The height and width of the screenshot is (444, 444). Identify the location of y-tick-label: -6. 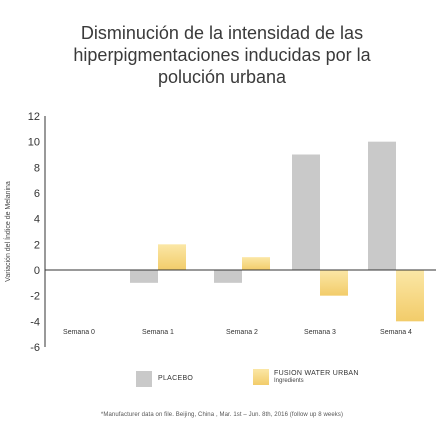
(35, 348).